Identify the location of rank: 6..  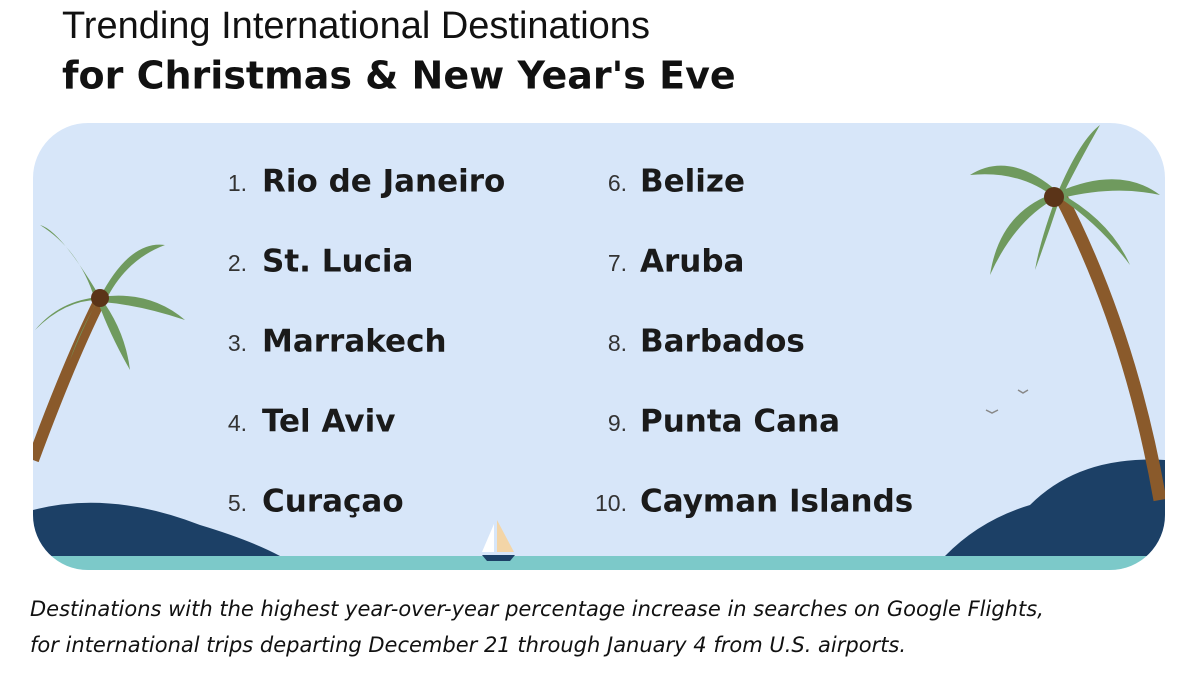
(617, 183).